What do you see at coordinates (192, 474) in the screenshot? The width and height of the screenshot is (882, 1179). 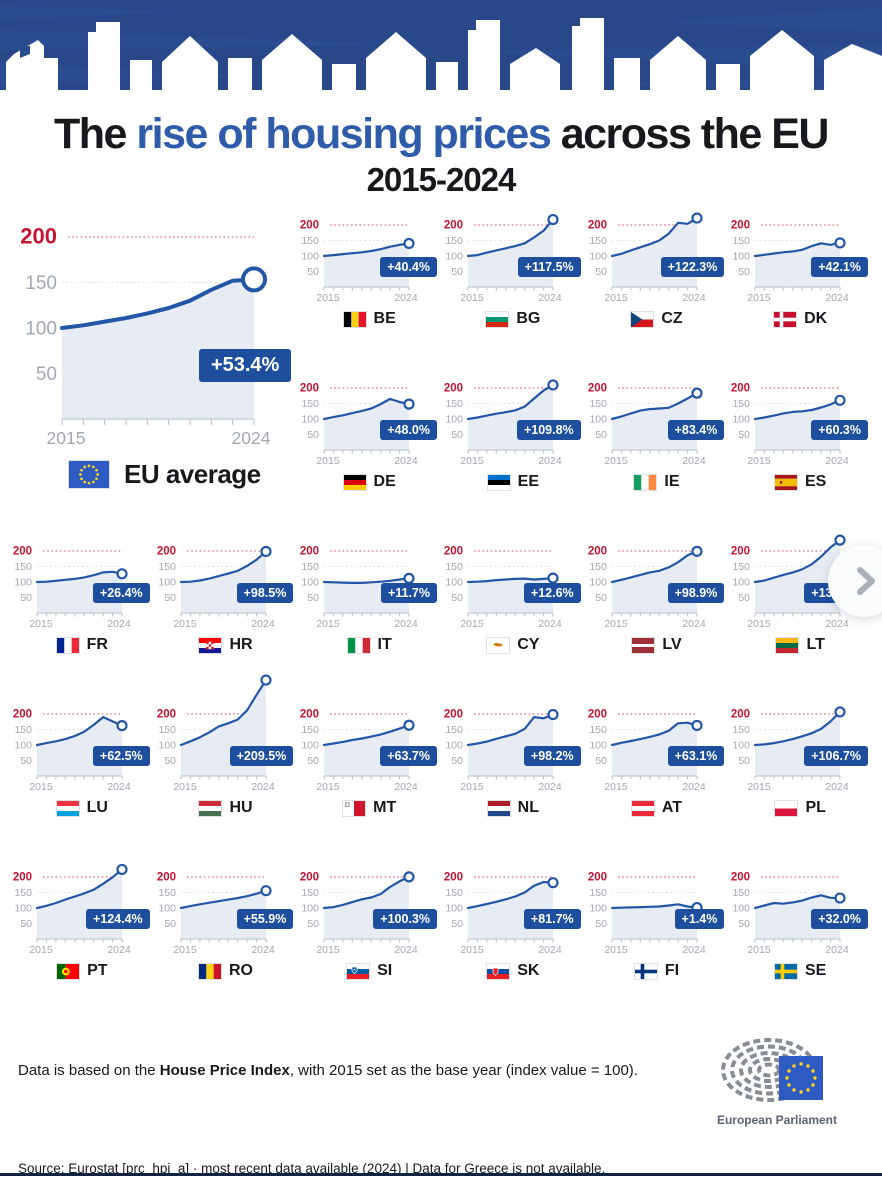 I see `eu-average-label: EU average` at bounding box center [192, 474].